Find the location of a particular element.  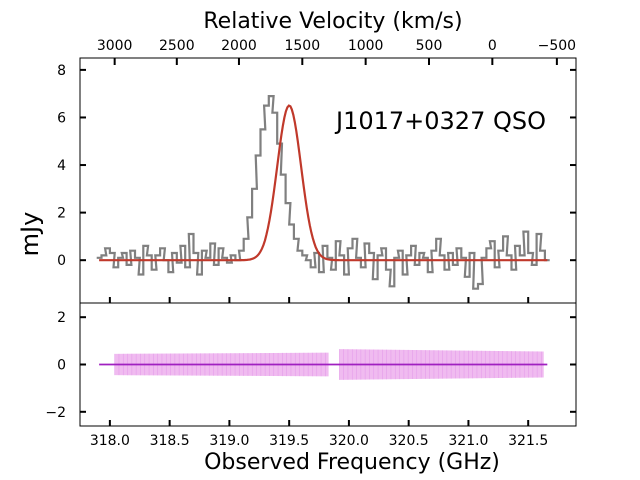

top-tick-label: 3000 is located at coordinates (115, 46).